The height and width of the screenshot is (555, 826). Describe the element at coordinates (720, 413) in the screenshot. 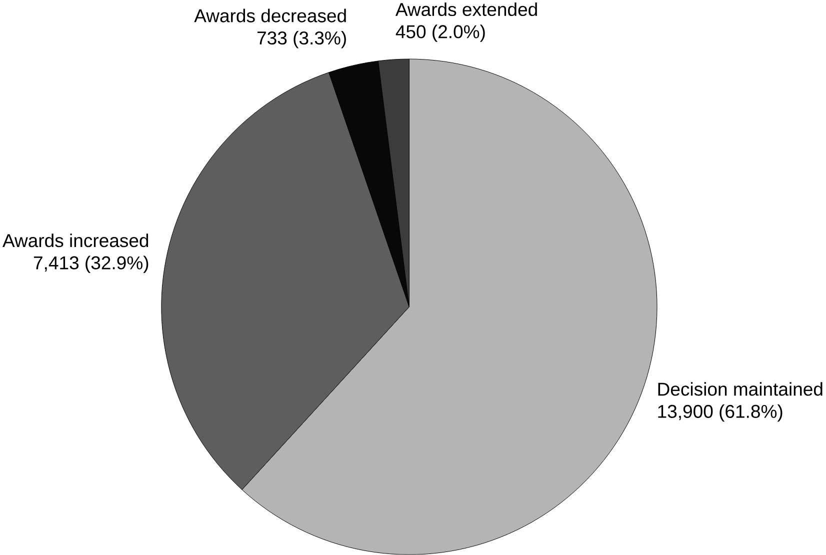

I see `data-label: 13,900 (61.8%)` at that location.